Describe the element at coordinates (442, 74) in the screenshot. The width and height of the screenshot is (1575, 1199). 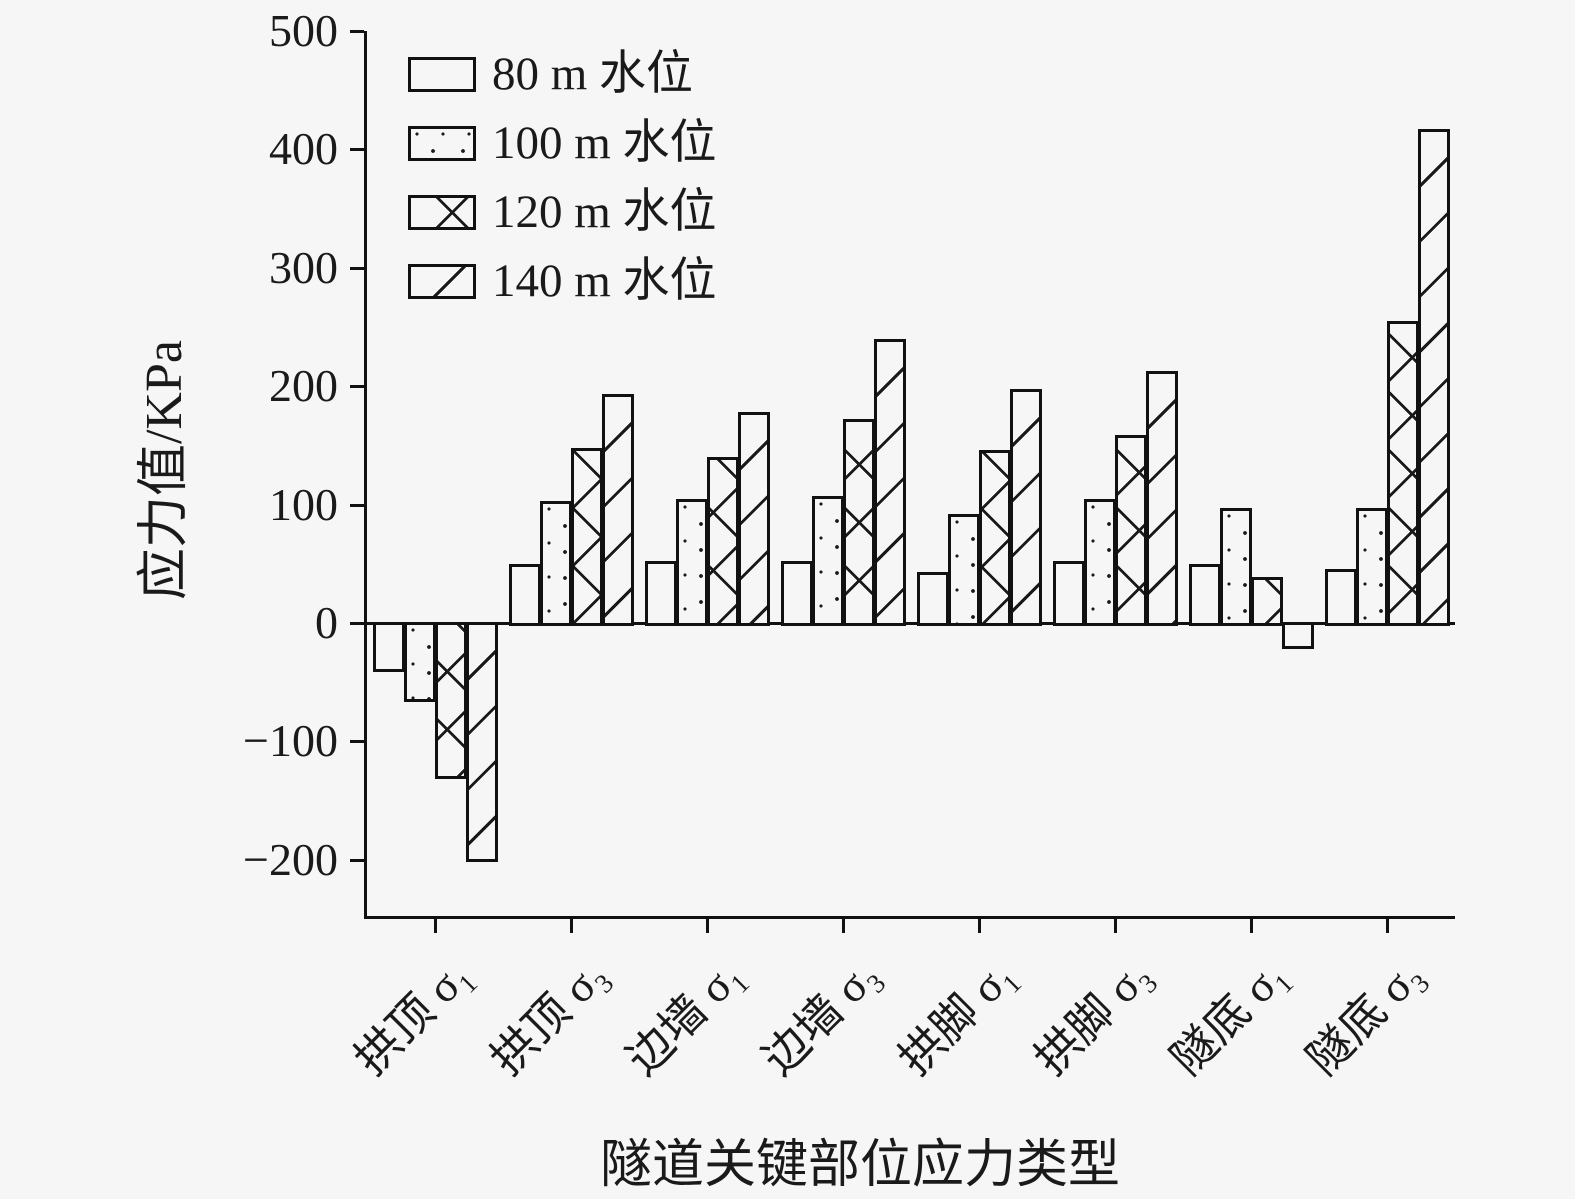
I see `legend-swatch-plain-icon` at that location.